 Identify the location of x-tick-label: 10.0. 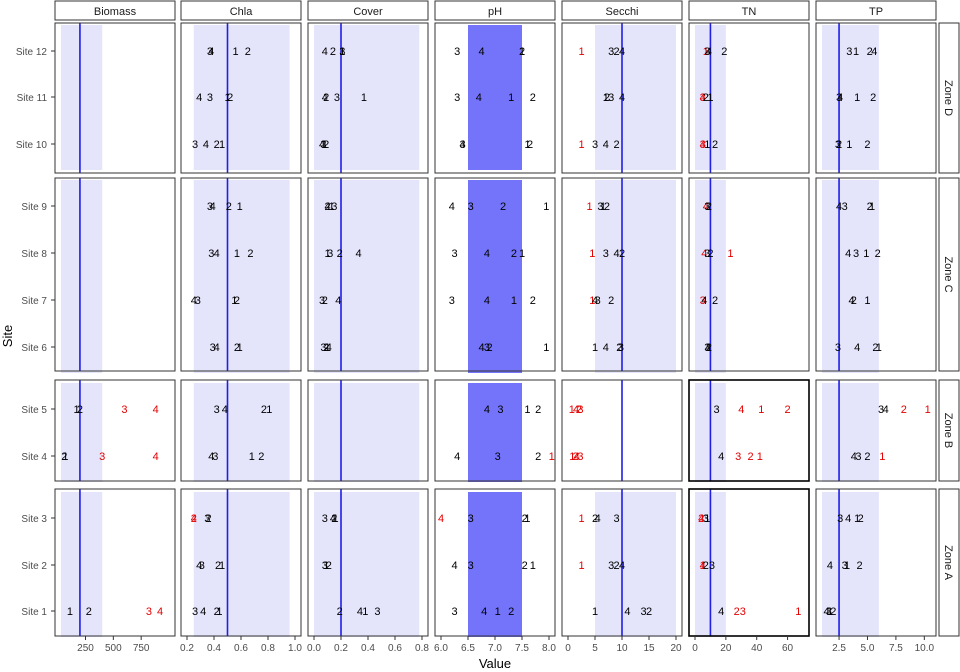
(925, 648).